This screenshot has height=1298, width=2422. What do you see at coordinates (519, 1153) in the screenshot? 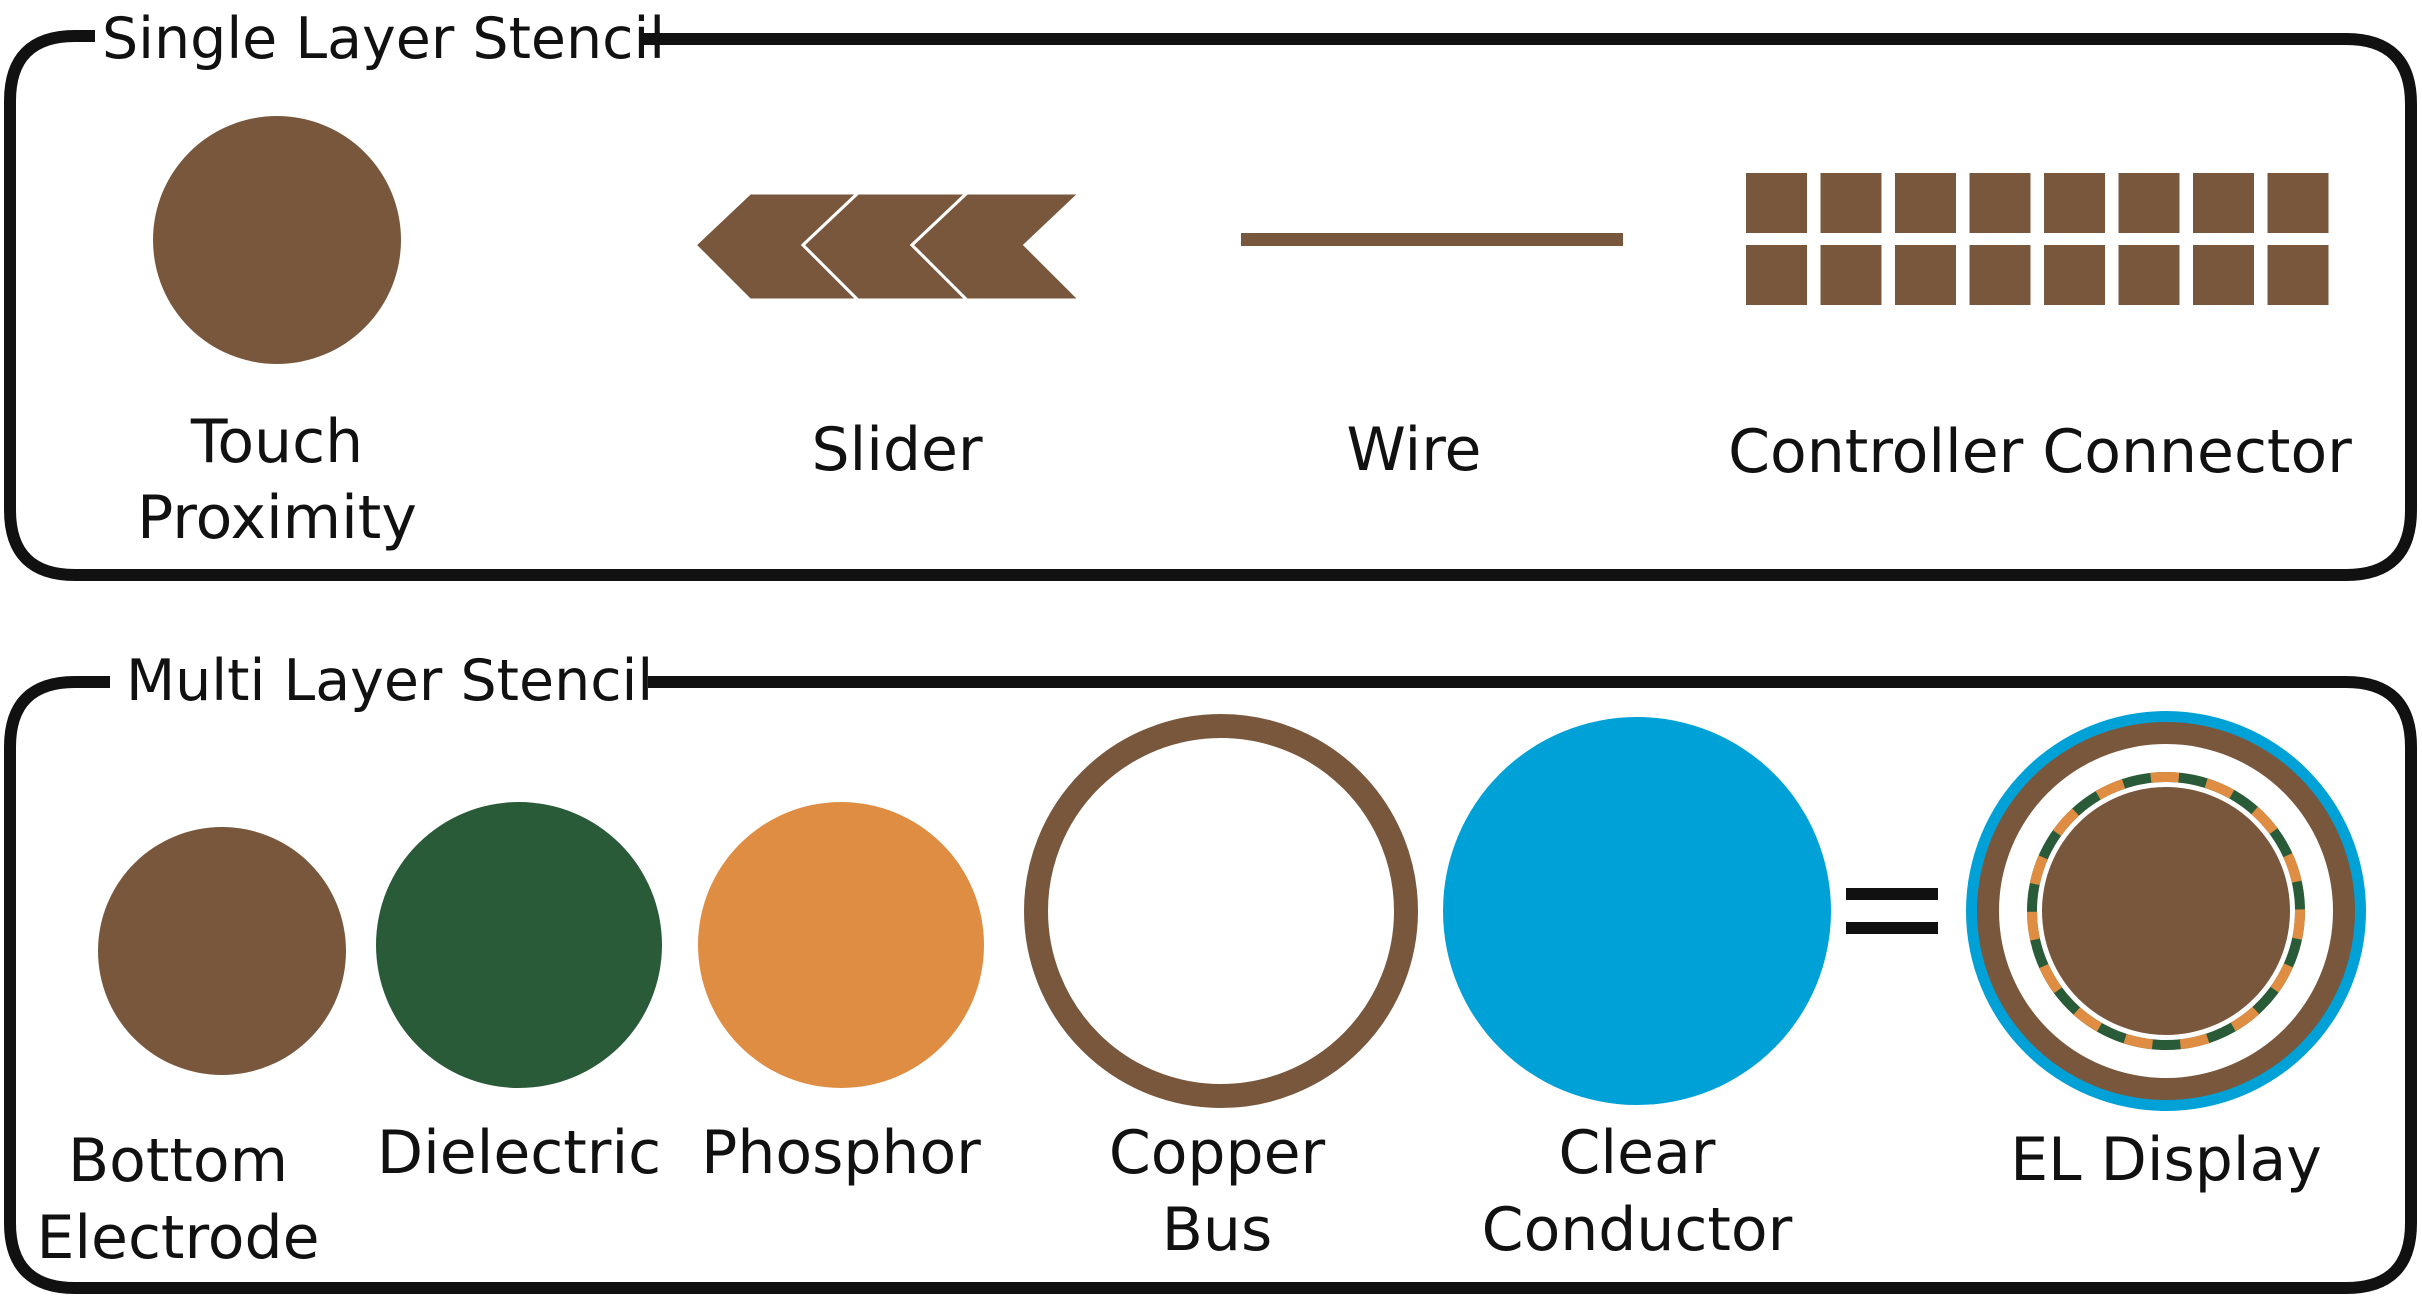
I see `dielectric-label: Dielectric` at bounding box center [519, 1153].